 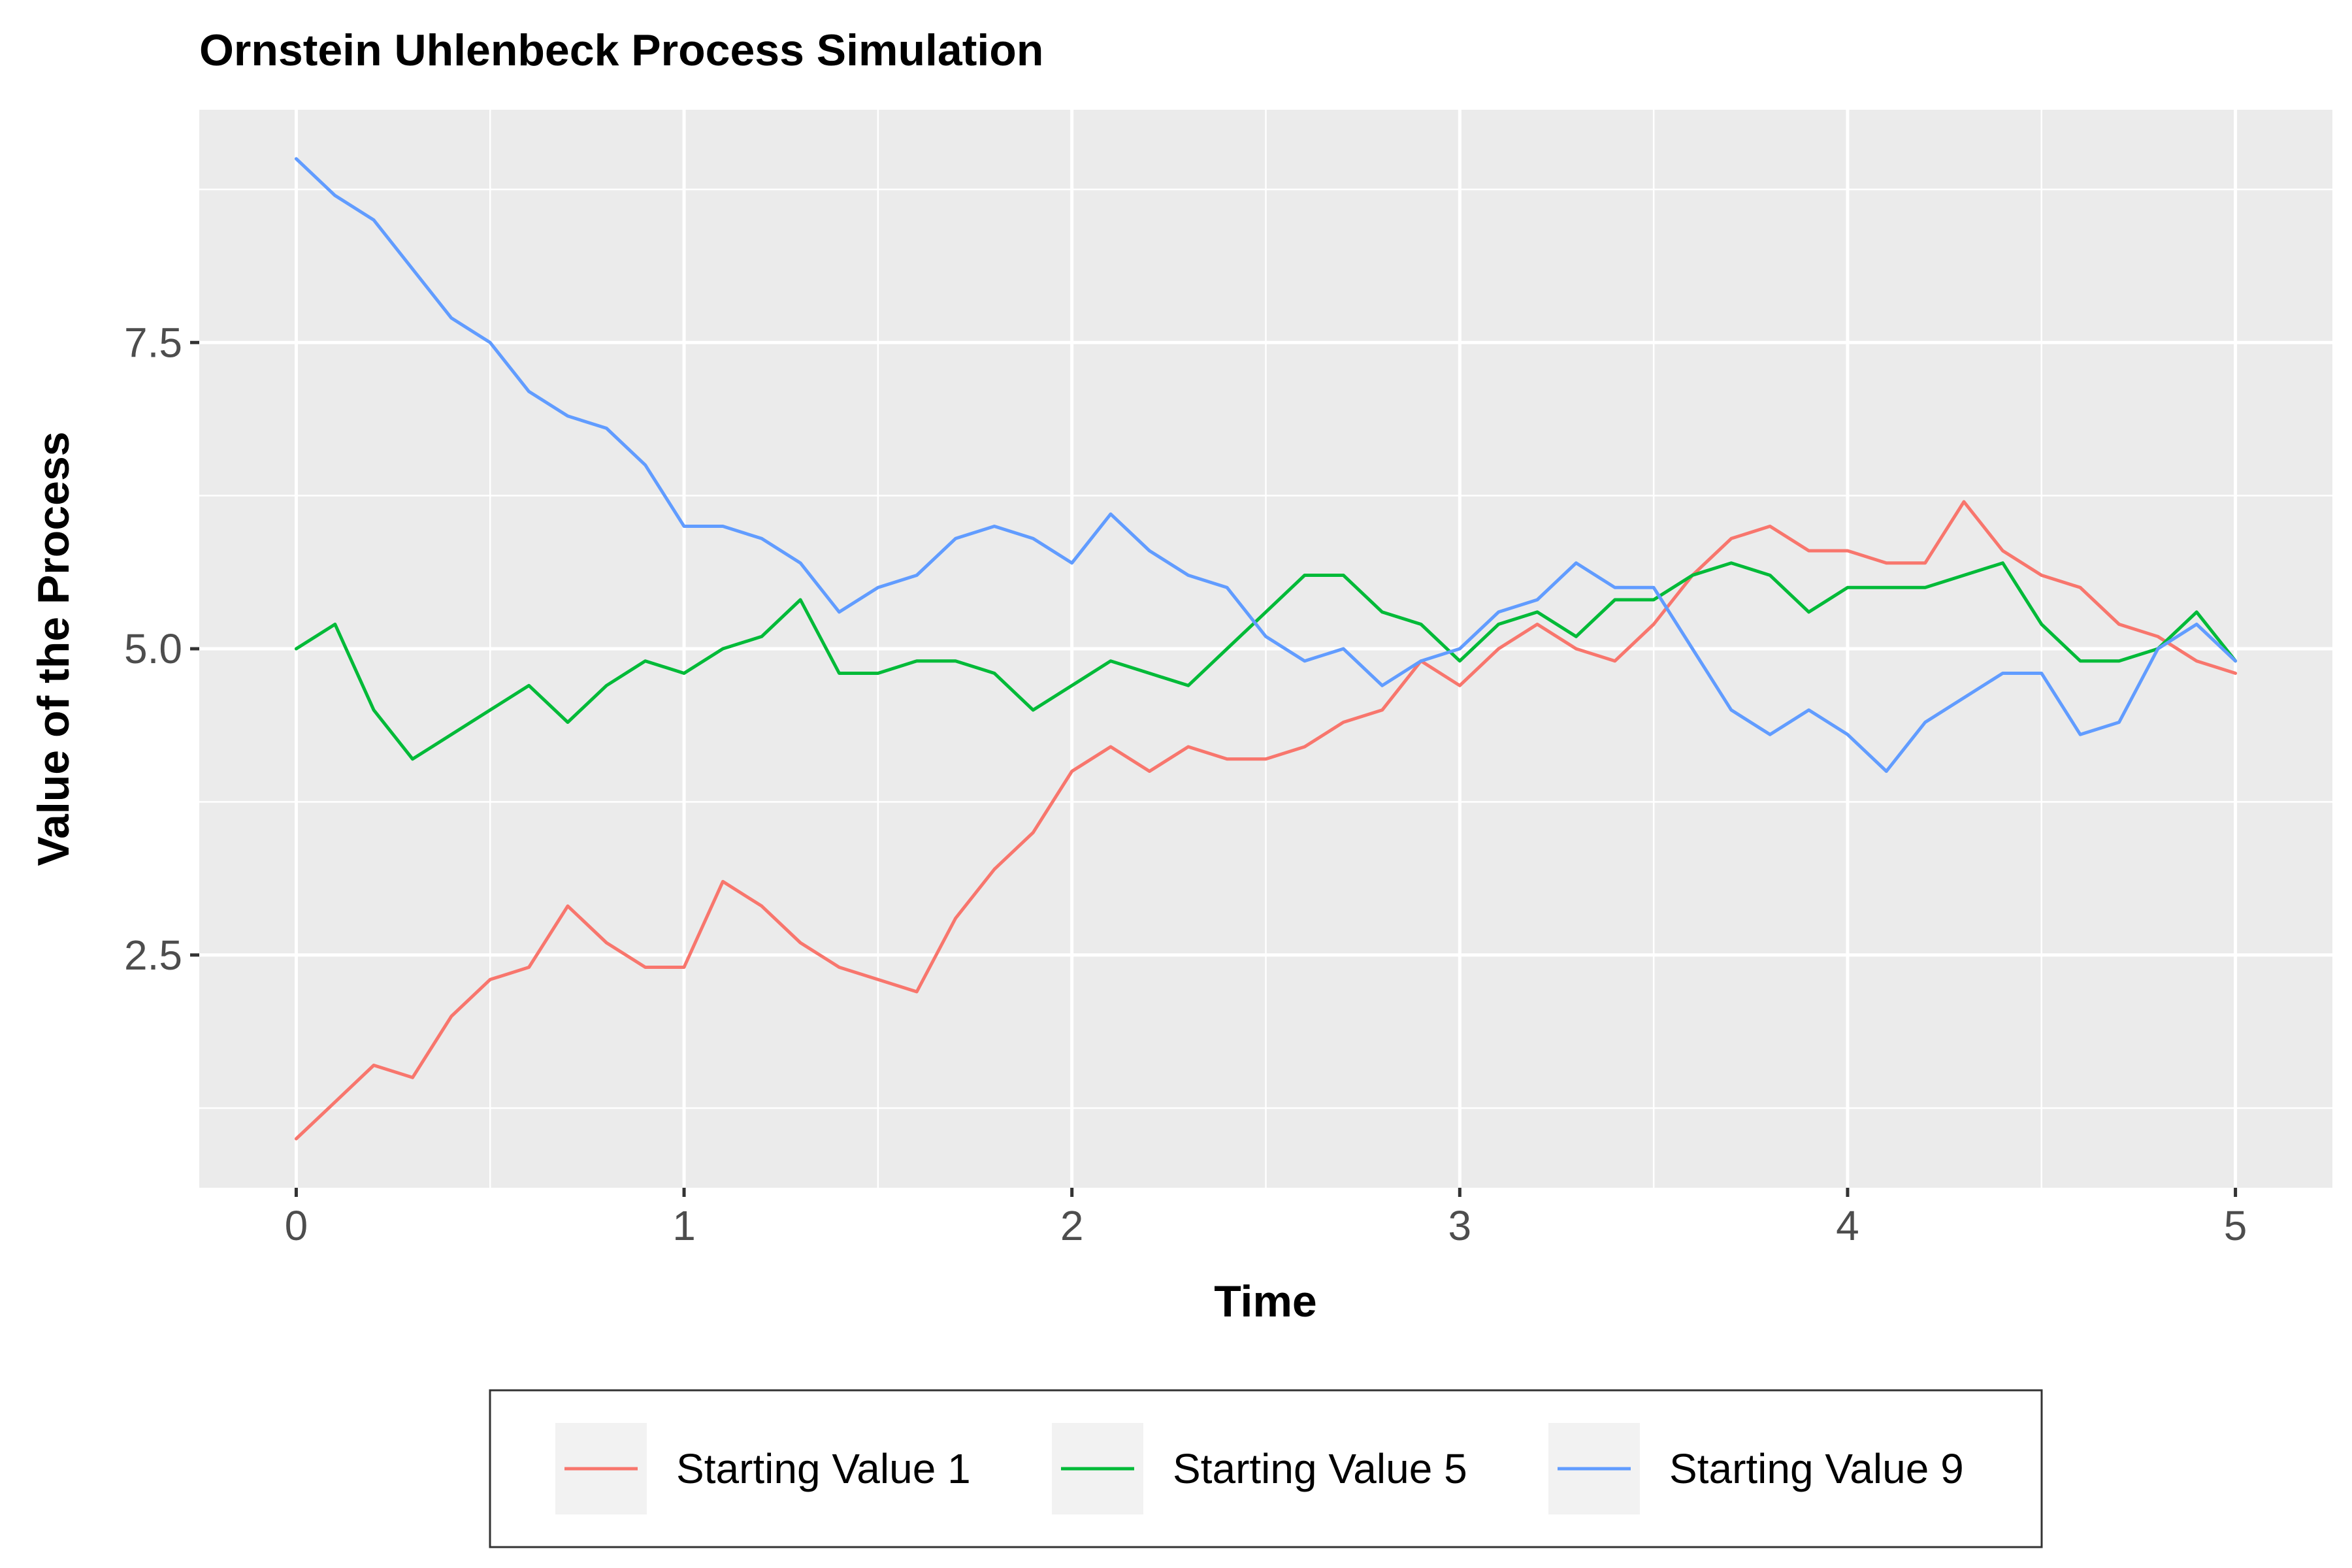 I want to click on y-tick-label: 5.0, so click(x=153, y=648).